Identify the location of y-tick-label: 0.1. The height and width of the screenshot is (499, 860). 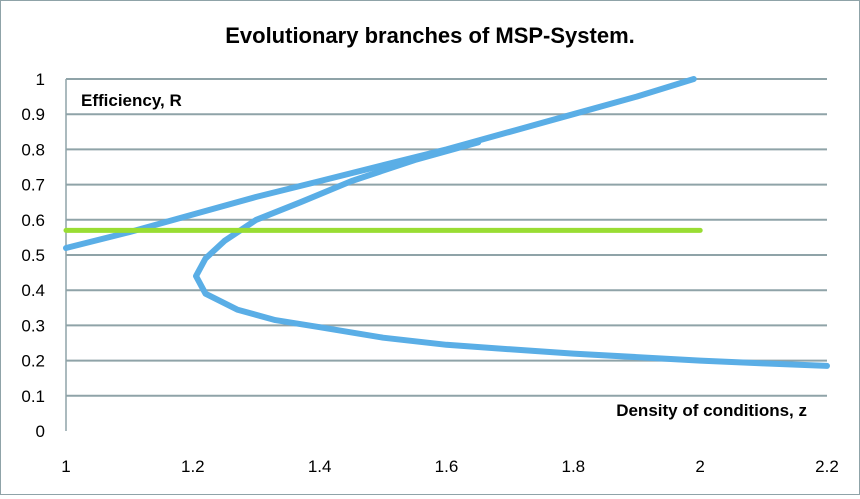
(33, 396).